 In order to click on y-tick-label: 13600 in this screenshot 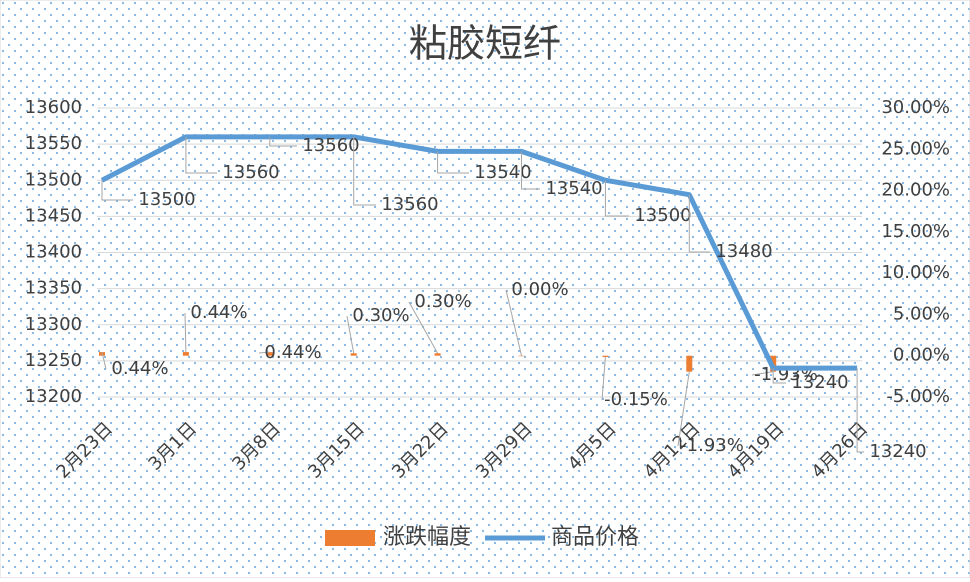, I will do `click(53, 107)`.